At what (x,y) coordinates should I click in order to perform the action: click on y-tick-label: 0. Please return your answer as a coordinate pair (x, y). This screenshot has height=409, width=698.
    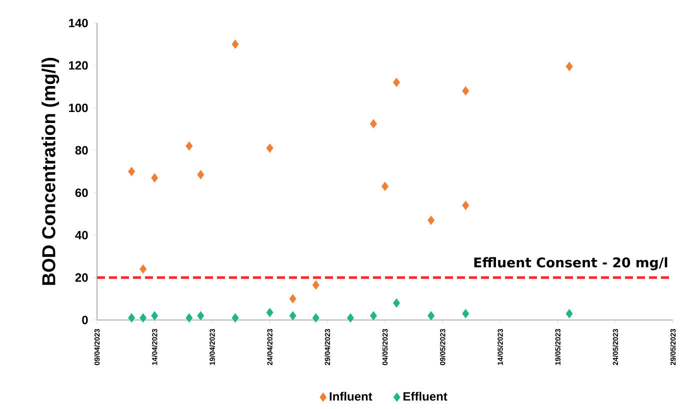
    Looking at the image, I should click on (85, 320).